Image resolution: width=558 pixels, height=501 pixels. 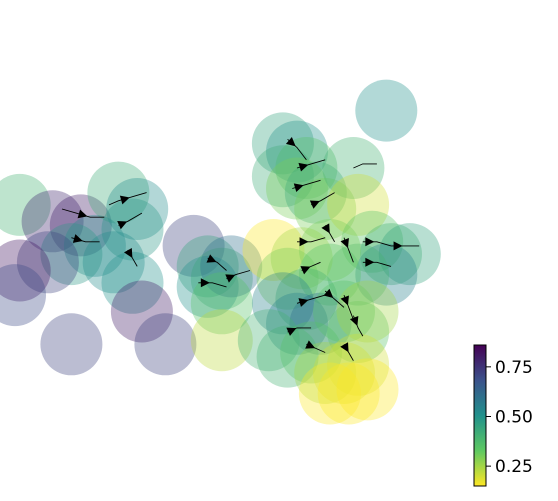 I want to click on streamline, so click(x=365, y=166).